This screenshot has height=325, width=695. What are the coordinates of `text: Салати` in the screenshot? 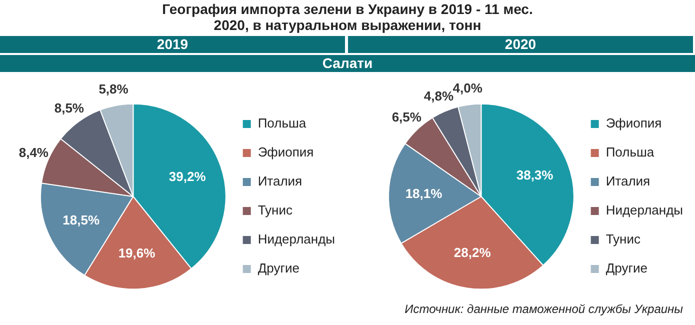 It's located at (347, 63).